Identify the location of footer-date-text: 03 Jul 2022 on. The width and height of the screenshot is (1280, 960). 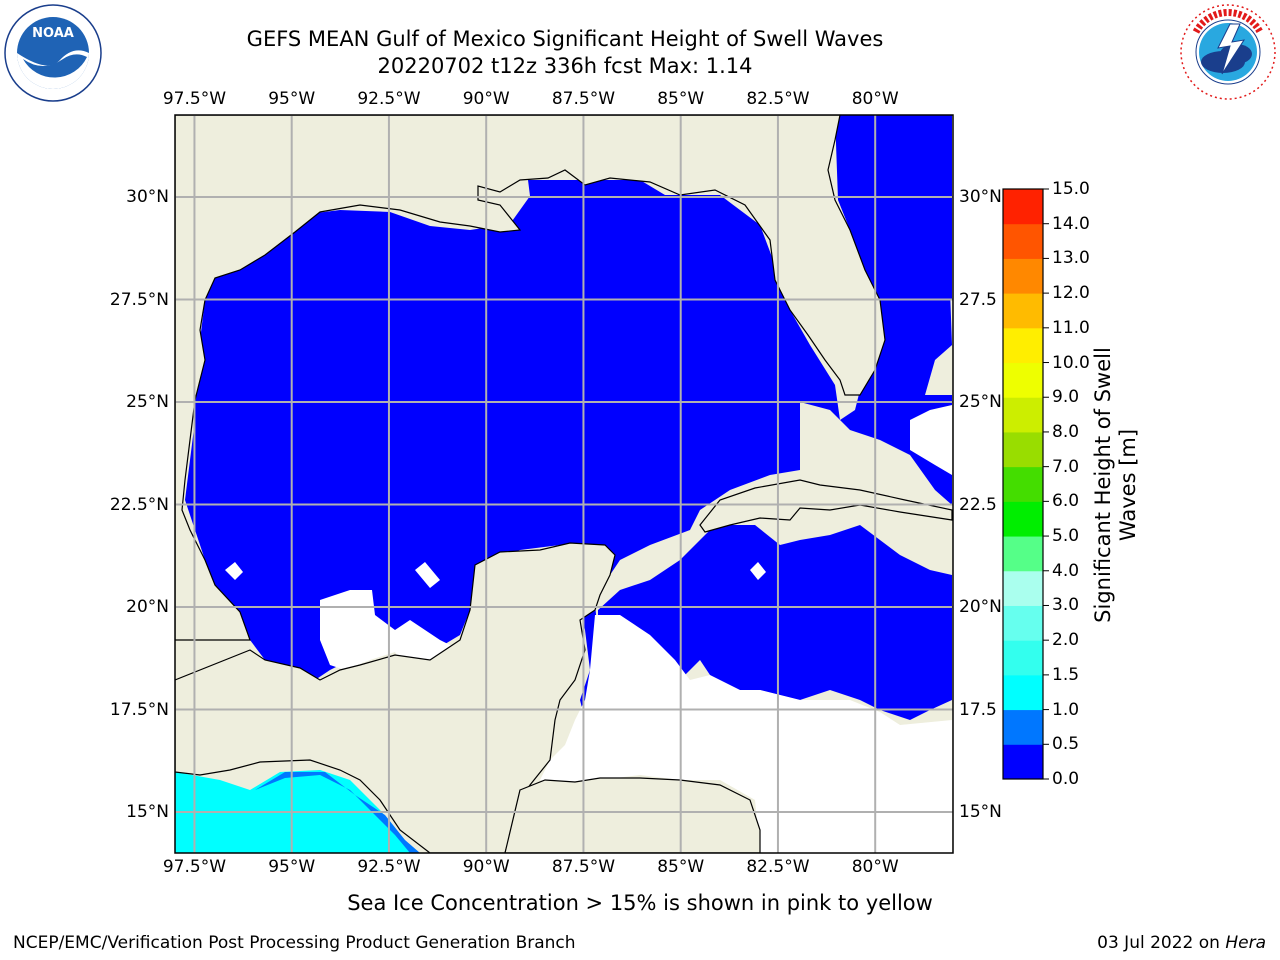
(1158, 943).